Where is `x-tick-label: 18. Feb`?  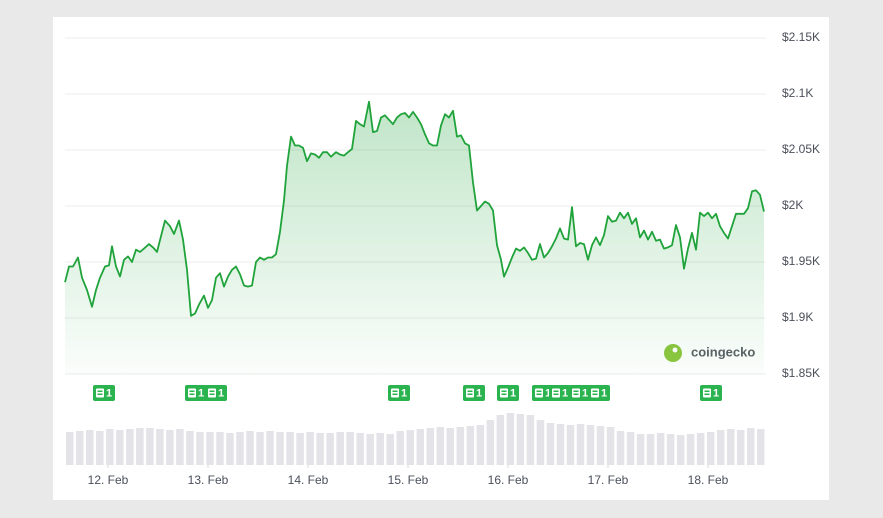
x-tick-label: 18. Feb is located at coordinates (708, 480).